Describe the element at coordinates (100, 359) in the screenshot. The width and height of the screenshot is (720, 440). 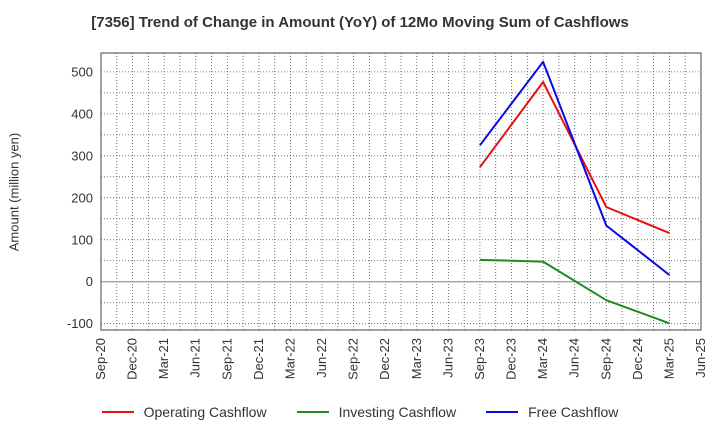
I see `x-tick-label: Sep-20` at that location.